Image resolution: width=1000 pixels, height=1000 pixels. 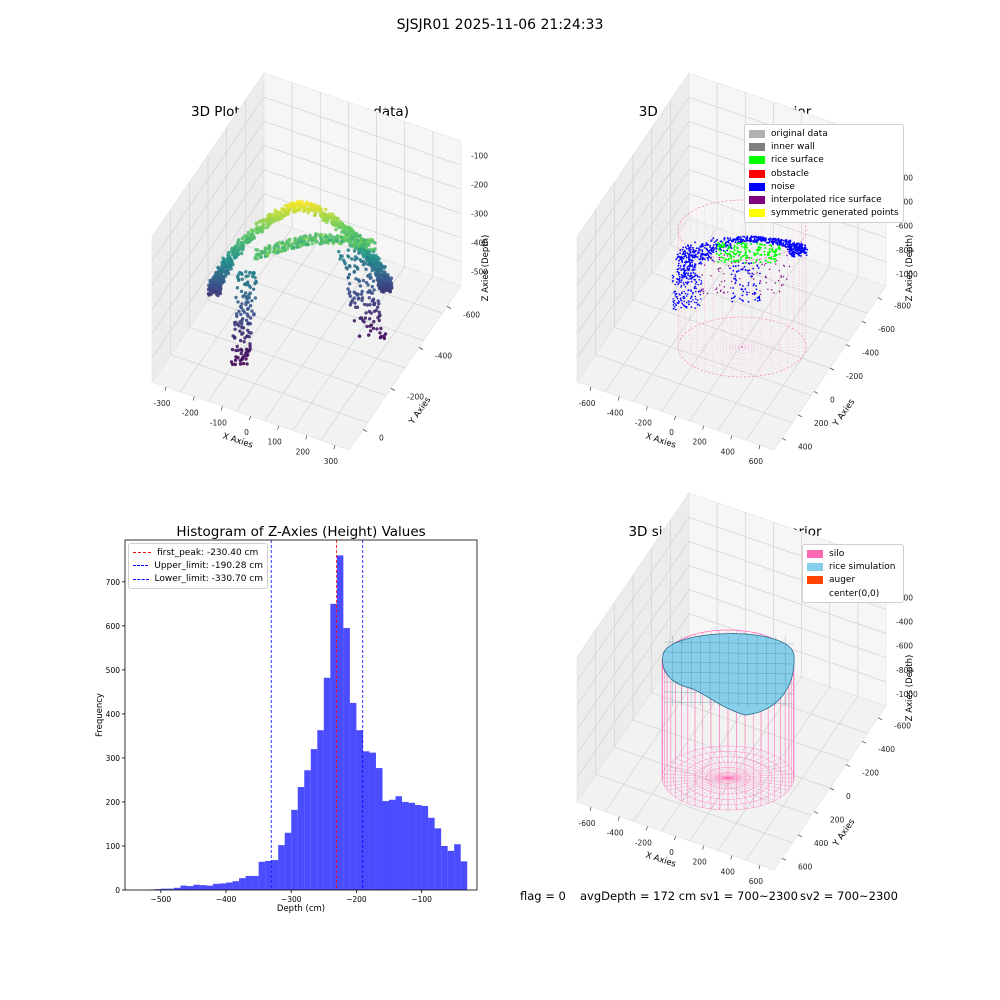 I want to click on flag-text: flag = 0, so click(x=543, y=896).